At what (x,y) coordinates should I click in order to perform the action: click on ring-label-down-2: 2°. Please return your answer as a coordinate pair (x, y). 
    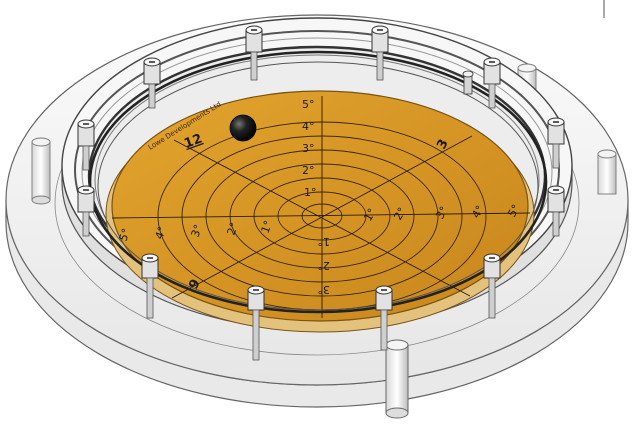
    Looking at the image, I should click on (324, 265).